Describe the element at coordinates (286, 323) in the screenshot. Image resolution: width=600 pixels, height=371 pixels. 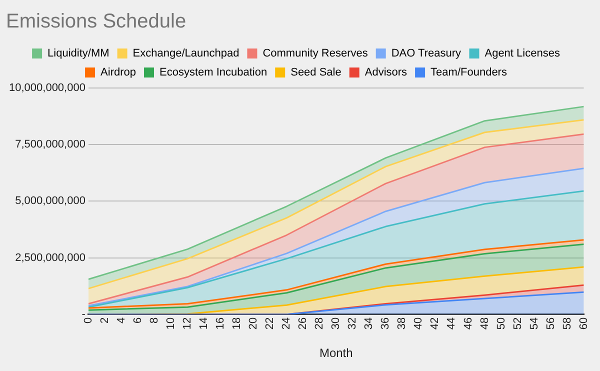
I see `x-tick-label: 24` at that location.